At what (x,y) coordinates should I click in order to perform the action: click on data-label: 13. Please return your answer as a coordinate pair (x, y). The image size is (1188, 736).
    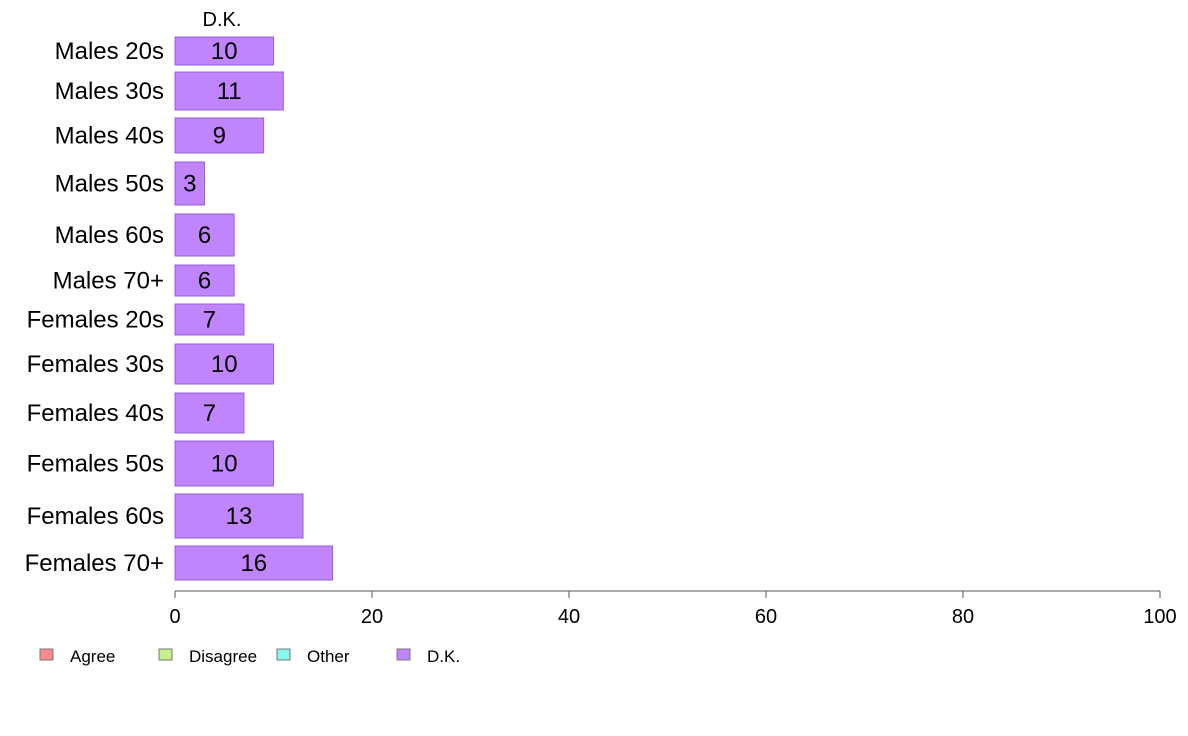
    Looking at the image, I should click on (239, 516).